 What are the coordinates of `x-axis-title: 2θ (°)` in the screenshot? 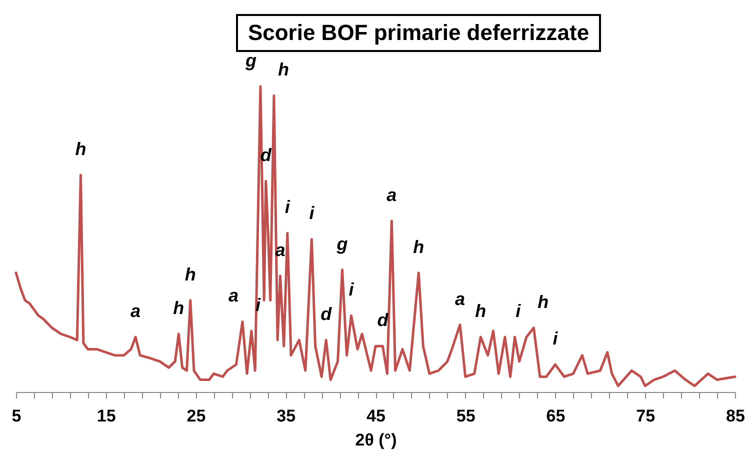 It's located at (376, 440).